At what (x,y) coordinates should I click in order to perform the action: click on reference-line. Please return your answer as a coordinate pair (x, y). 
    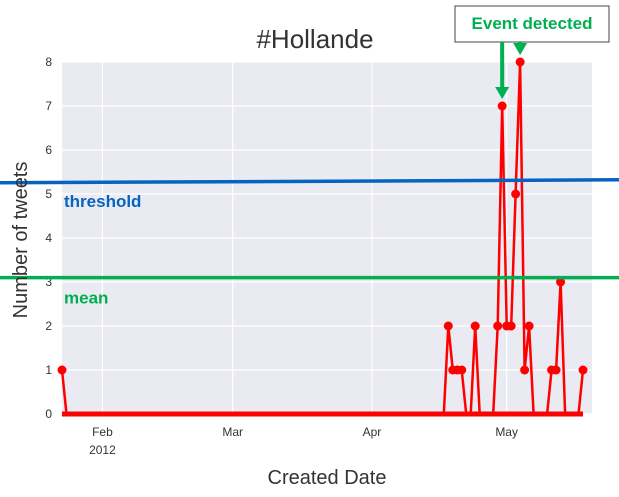
    Looking at the image, I should click on (309, 181).